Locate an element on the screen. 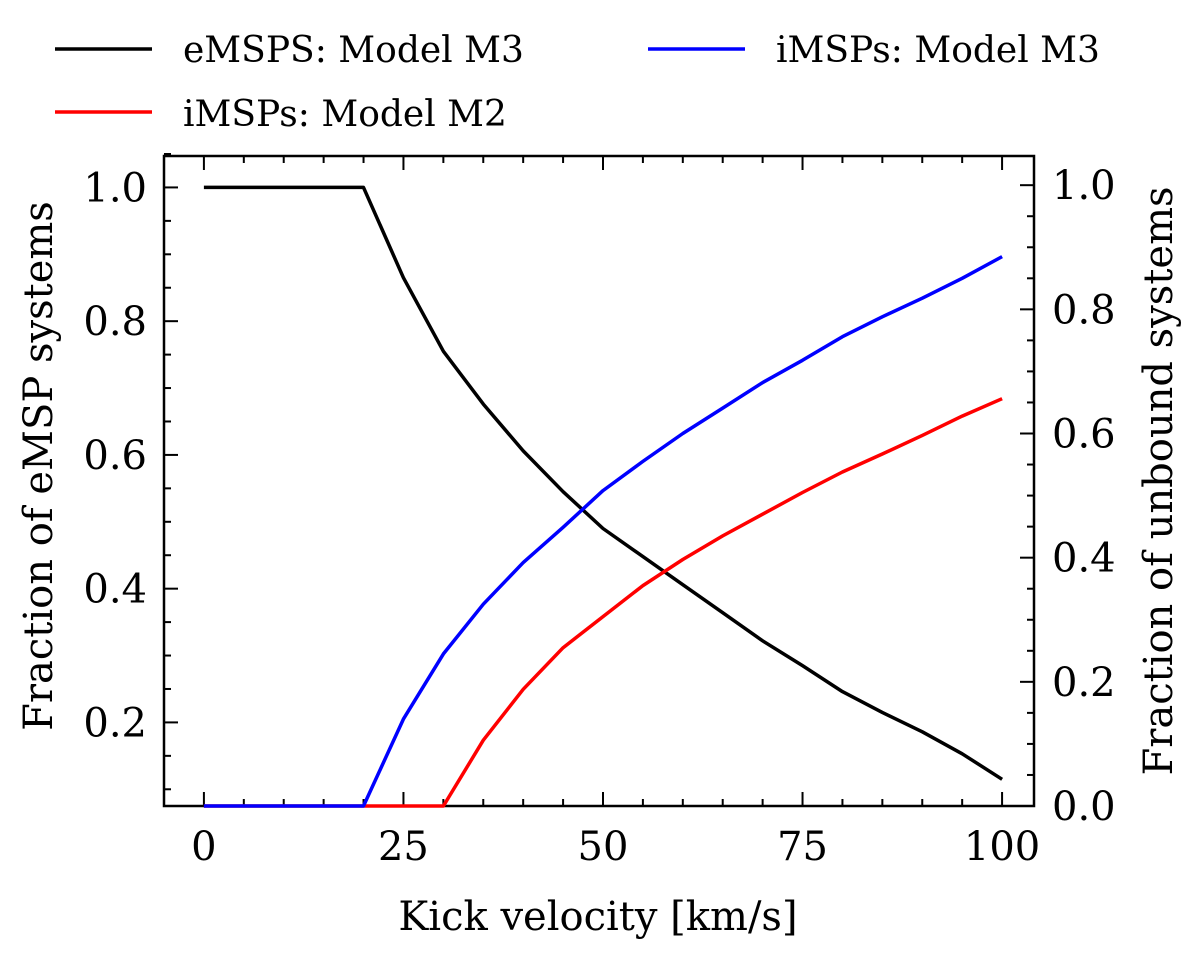 The image size is (1200, 957). x-tick-label: 25 is located at coordinates (403, 847).